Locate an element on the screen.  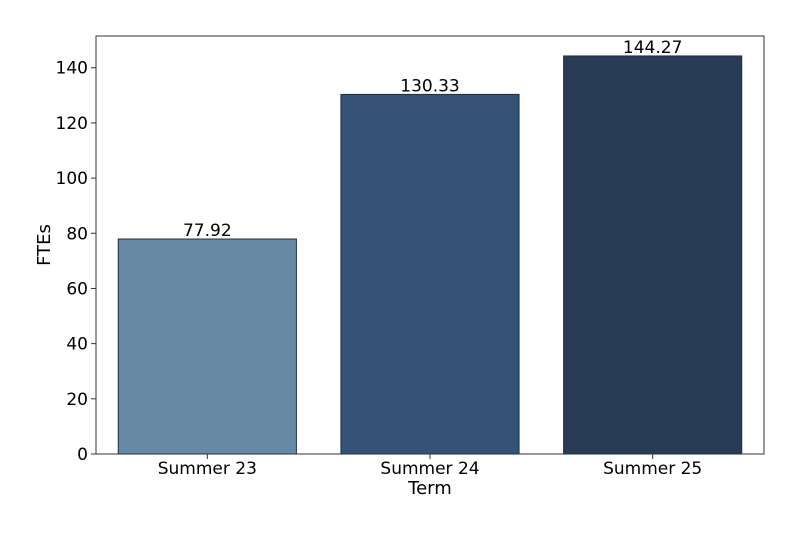
y-tick-label-4: 80 is located at coordinates (77, 234).